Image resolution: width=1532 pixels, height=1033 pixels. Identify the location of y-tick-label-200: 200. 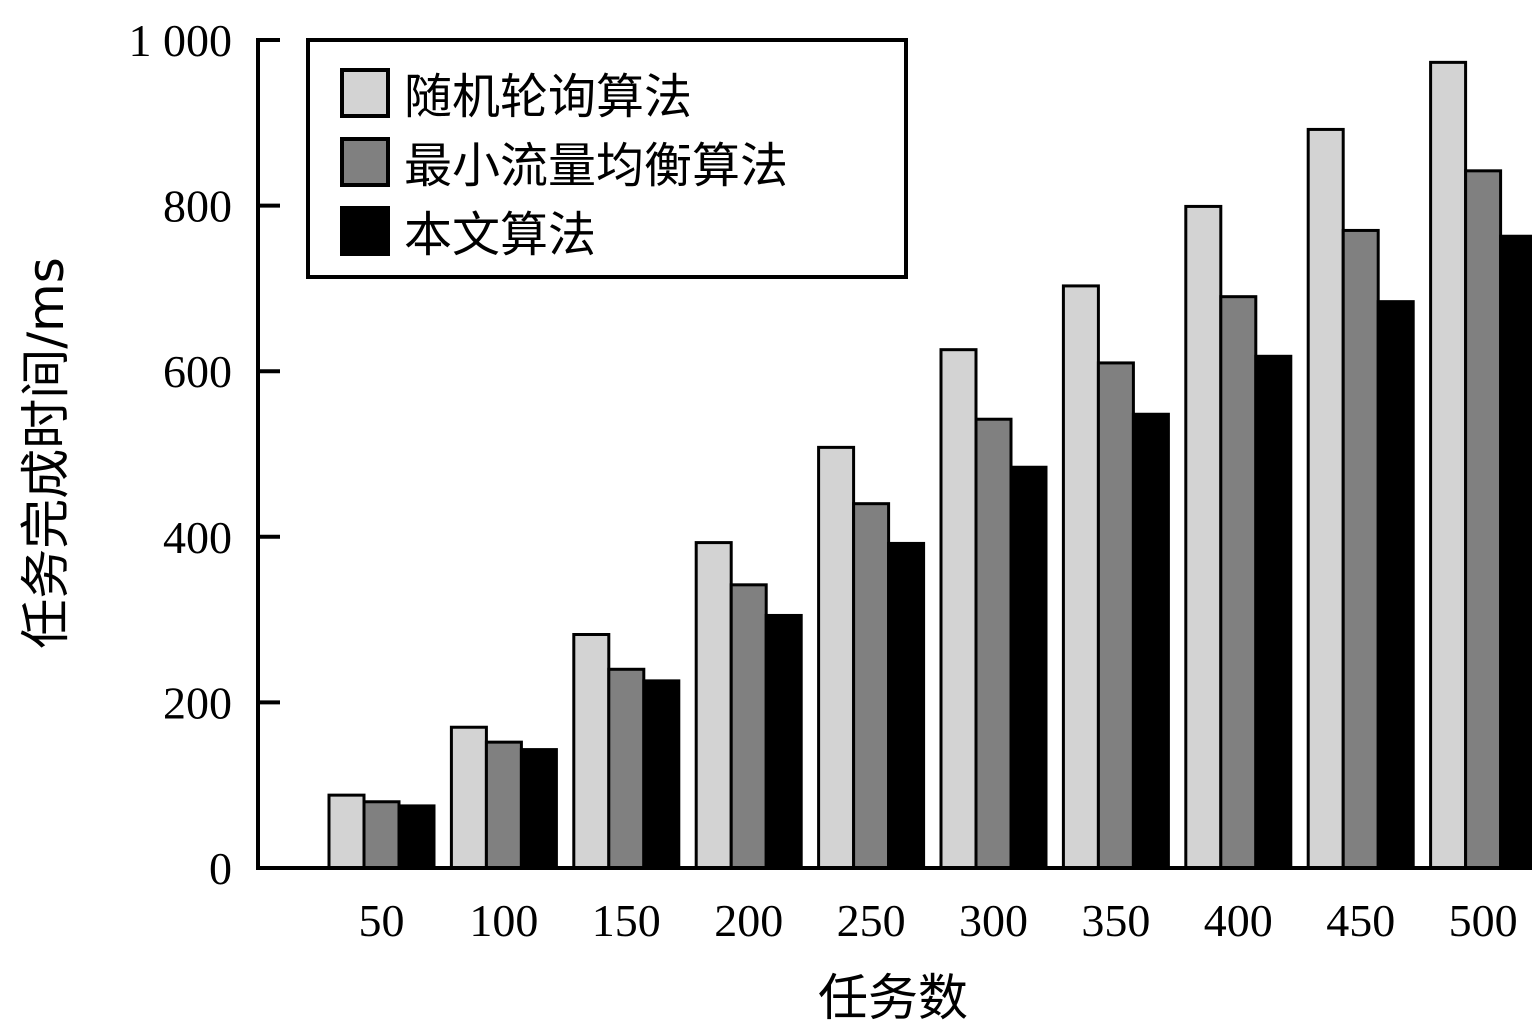
(197, 702).